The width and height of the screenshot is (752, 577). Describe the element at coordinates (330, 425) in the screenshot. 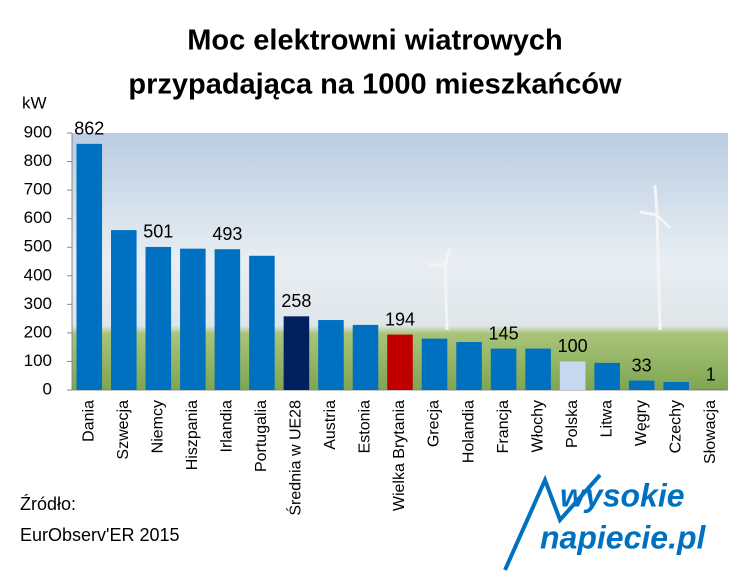

I see `x-tick-label: Austria` at that location.